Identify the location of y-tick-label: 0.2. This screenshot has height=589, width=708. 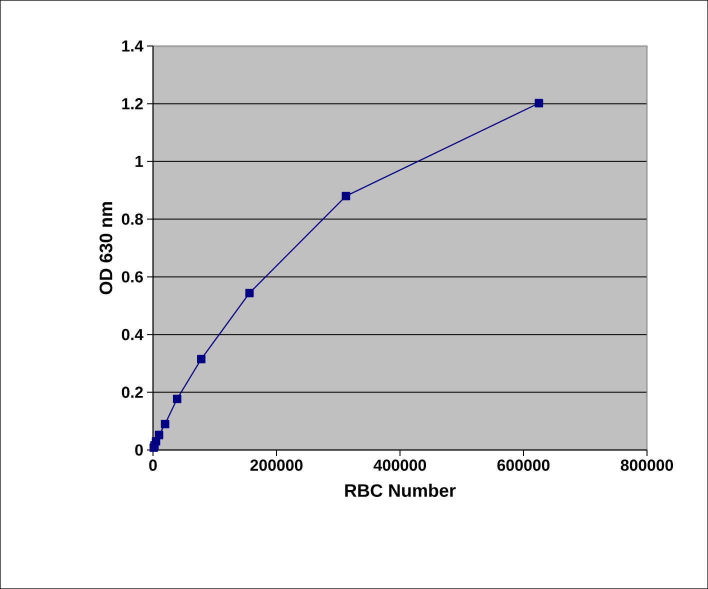
(132, 392).